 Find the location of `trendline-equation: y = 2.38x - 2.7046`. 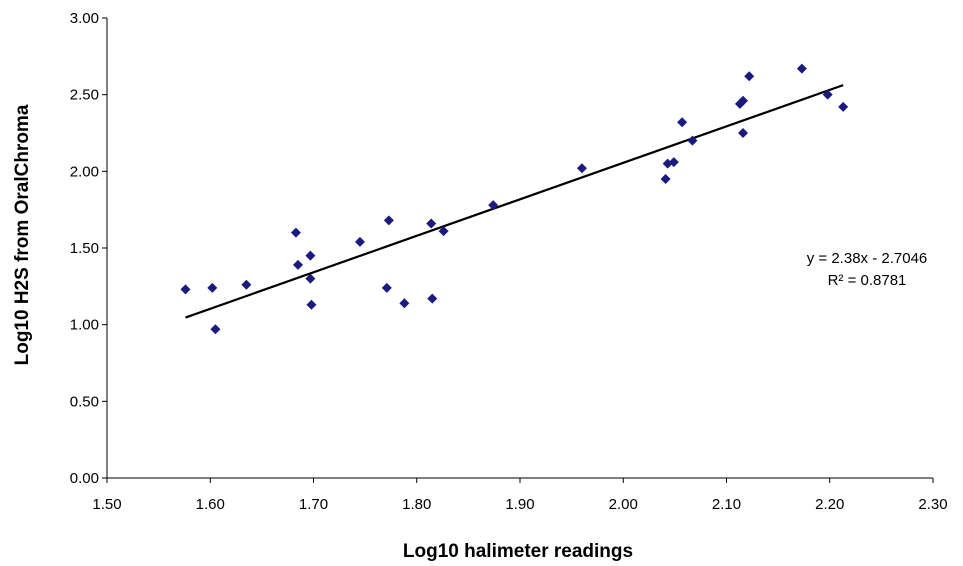

trendline-equation: y = 2.38x - 2.7046 is located at coordinates (867, 258).